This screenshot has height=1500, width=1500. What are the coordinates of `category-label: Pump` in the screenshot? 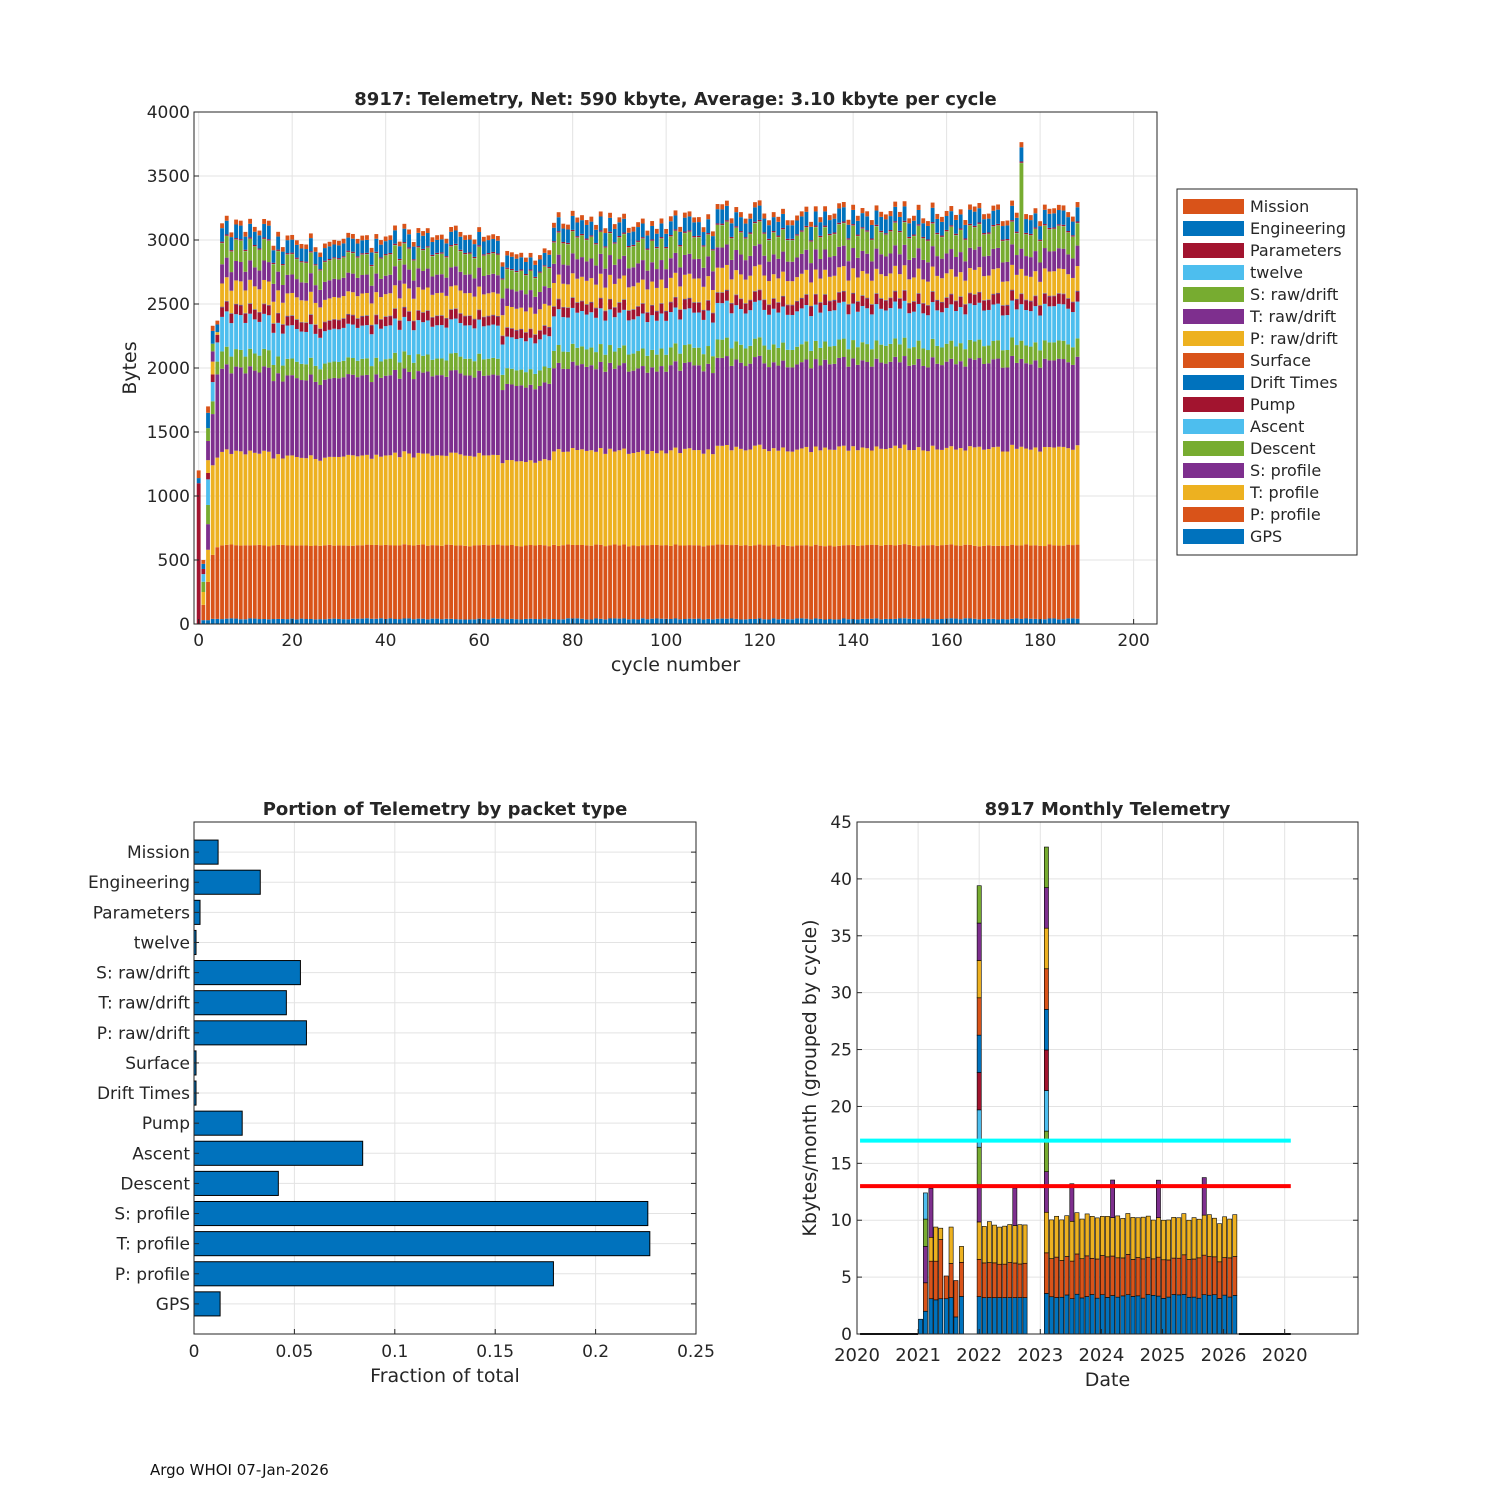 It's located at (166, 1124).